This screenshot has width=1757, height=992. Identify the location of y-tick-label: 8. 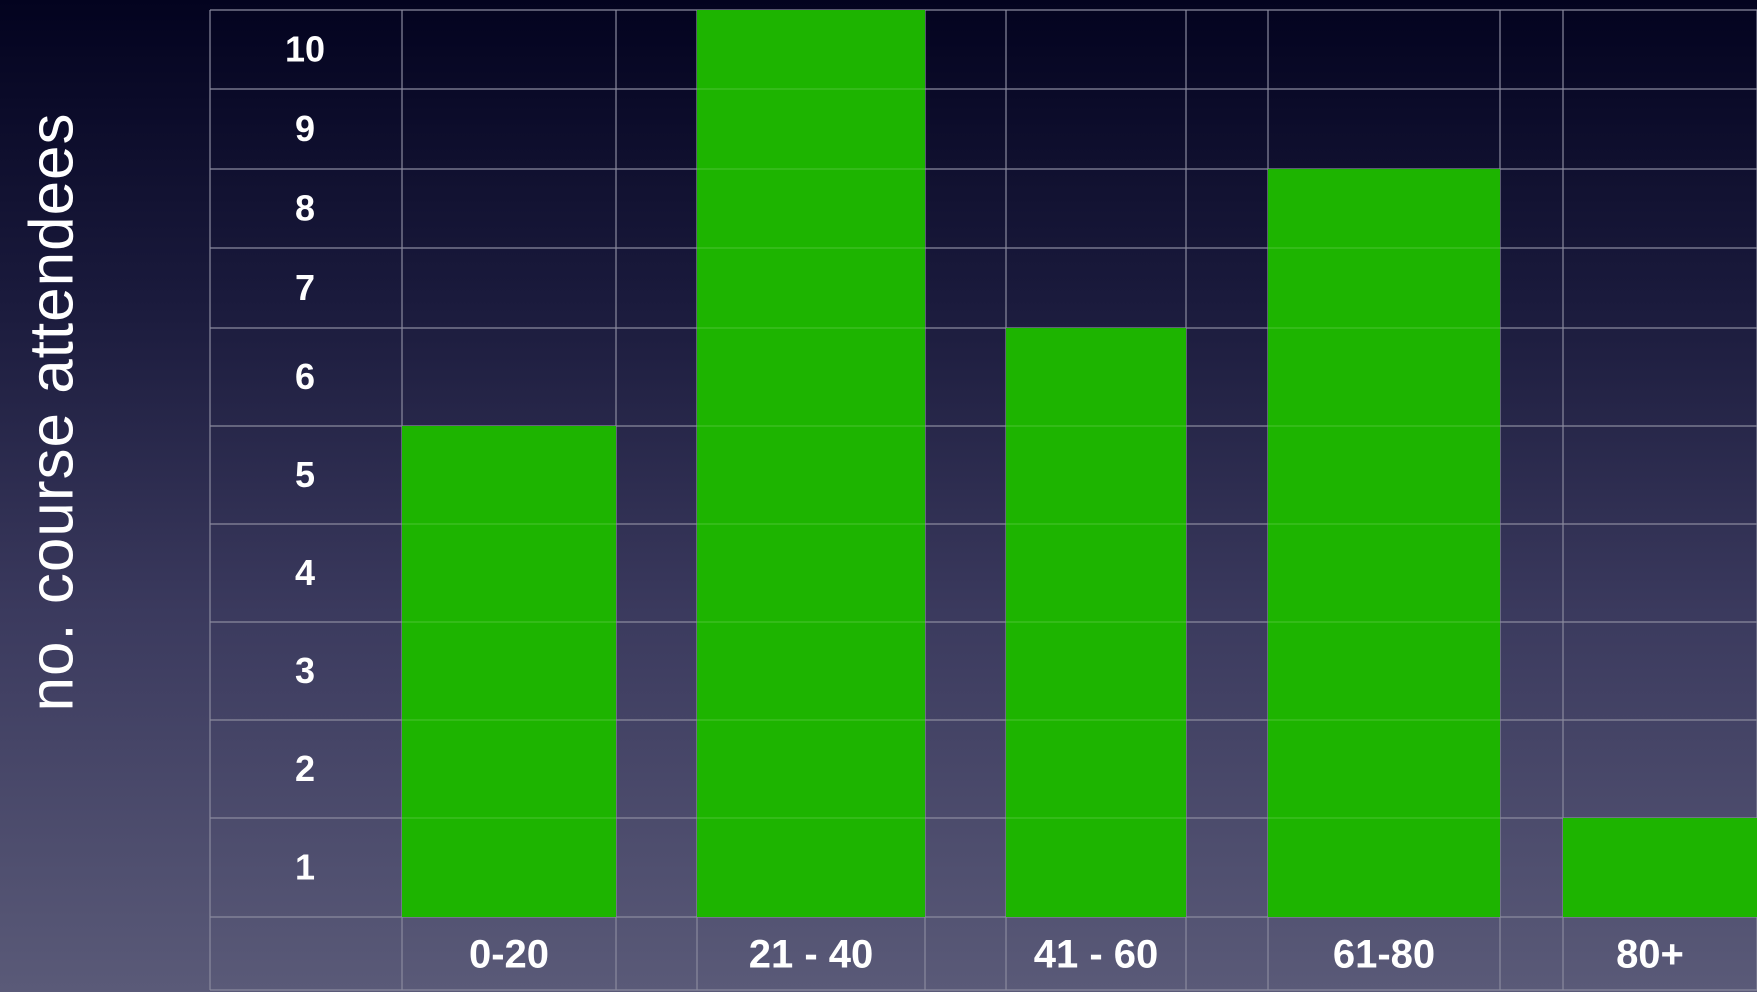
(305, 208).